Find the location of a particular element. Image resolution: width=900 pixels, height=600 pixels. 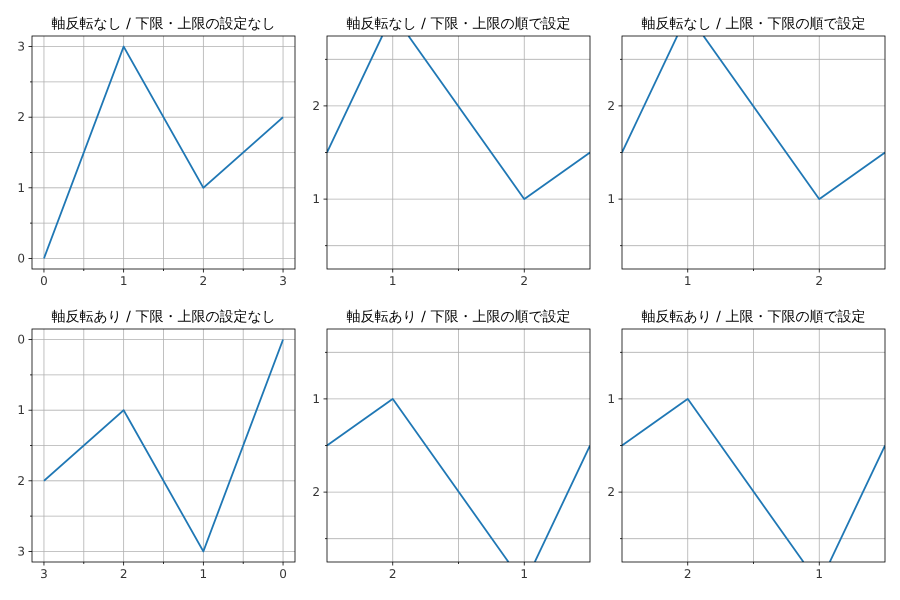

chart-title: 軸反転あり / 下限・上限の順で設定 is located at coordinates (458, 317).